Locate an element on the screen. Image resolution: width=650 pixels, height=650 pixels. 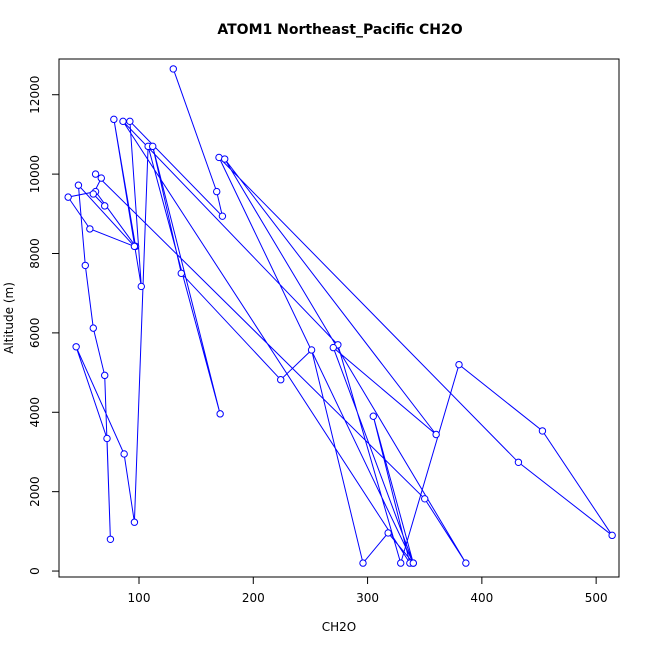
y-axis: 0 2000 4000 6000 8000 10000 12000 is located at coordinates (44, 325).